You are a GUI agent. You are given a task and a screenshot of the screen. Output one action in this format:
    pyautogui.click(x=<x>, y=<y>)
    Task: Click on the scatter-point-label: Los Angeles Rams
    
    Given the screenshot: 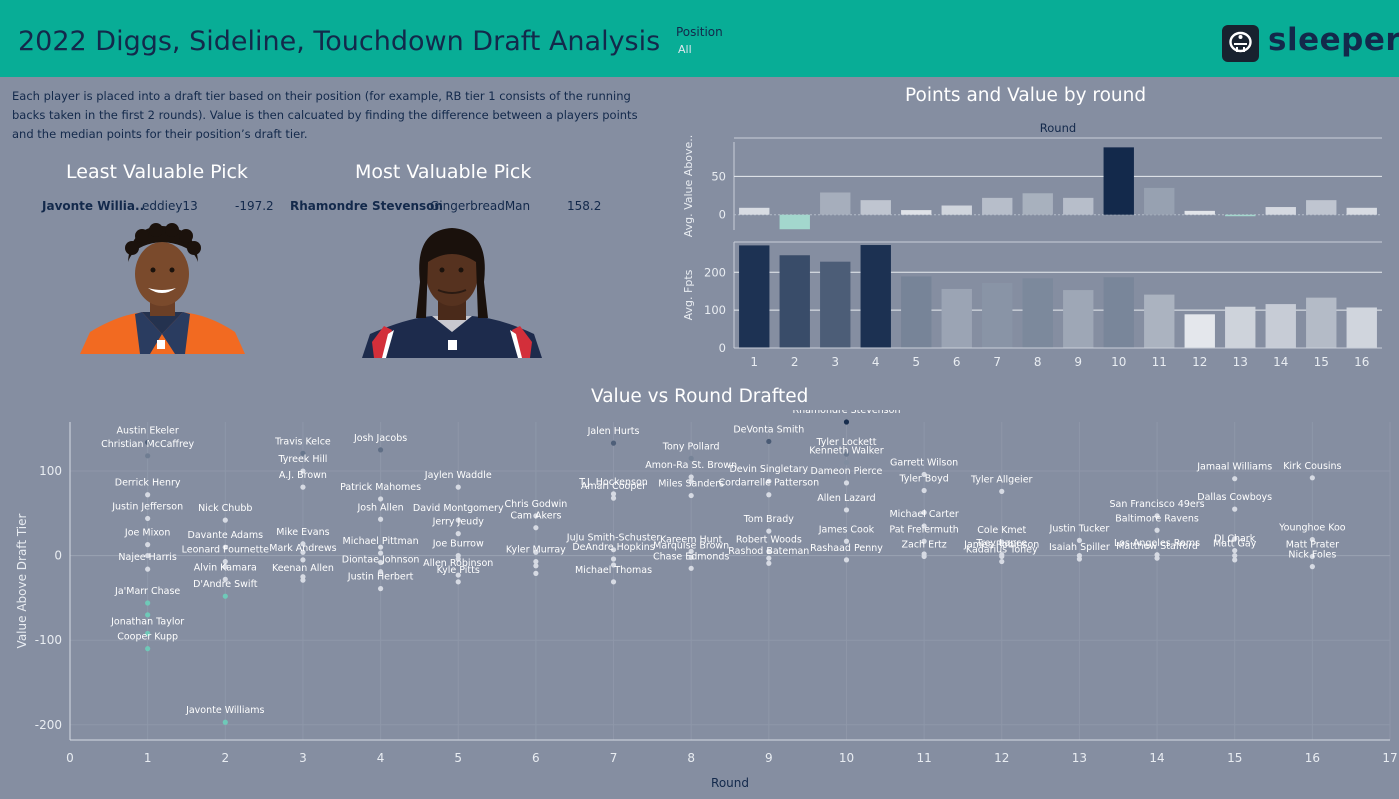 What is the action you would take?
    pyautogui.click(x=1157, y=543)
    